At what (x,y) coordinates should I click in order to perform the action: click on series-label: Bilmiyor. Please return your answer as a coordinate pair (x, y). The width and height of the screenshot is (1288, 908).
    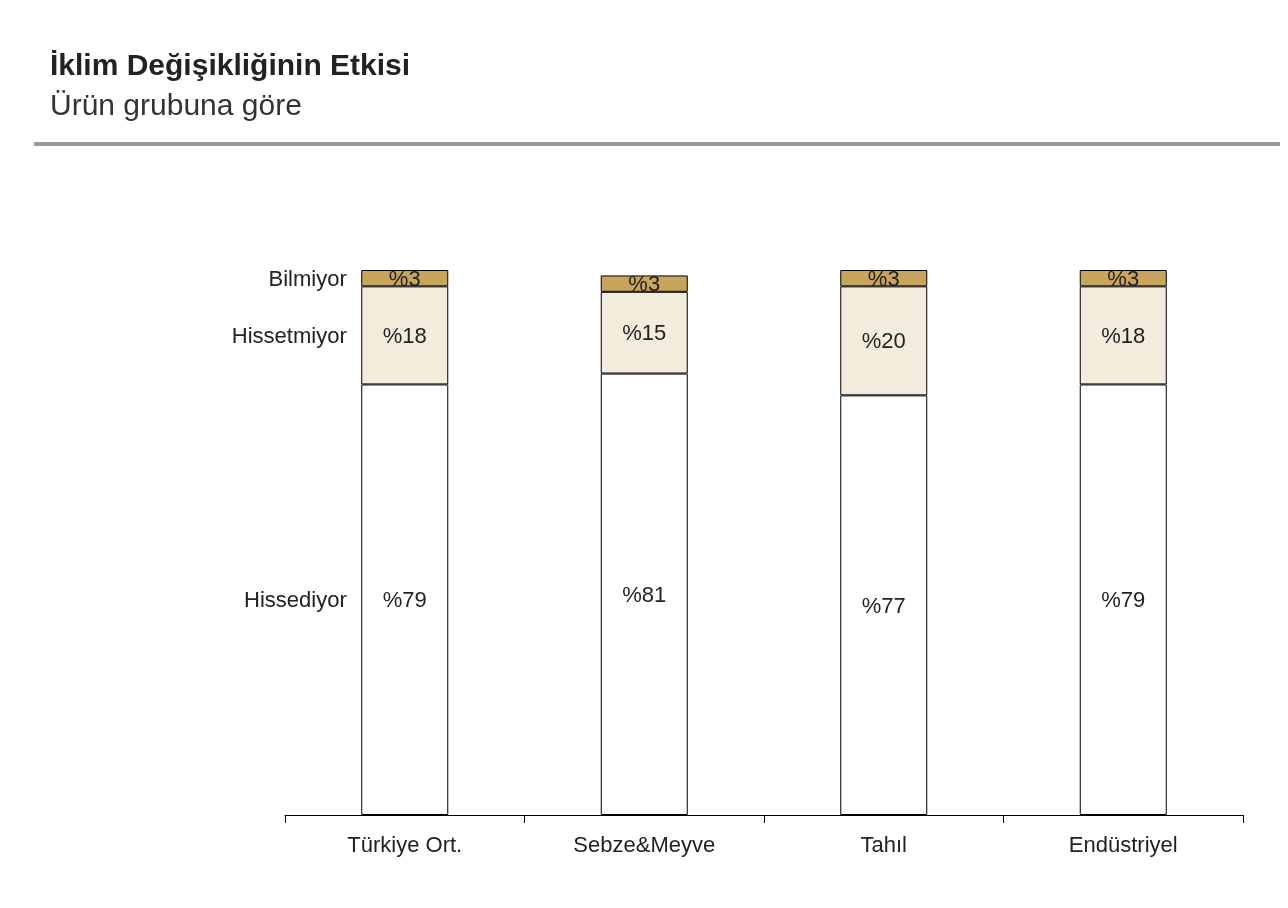
    Looking at the image, I should click on (307, 278).